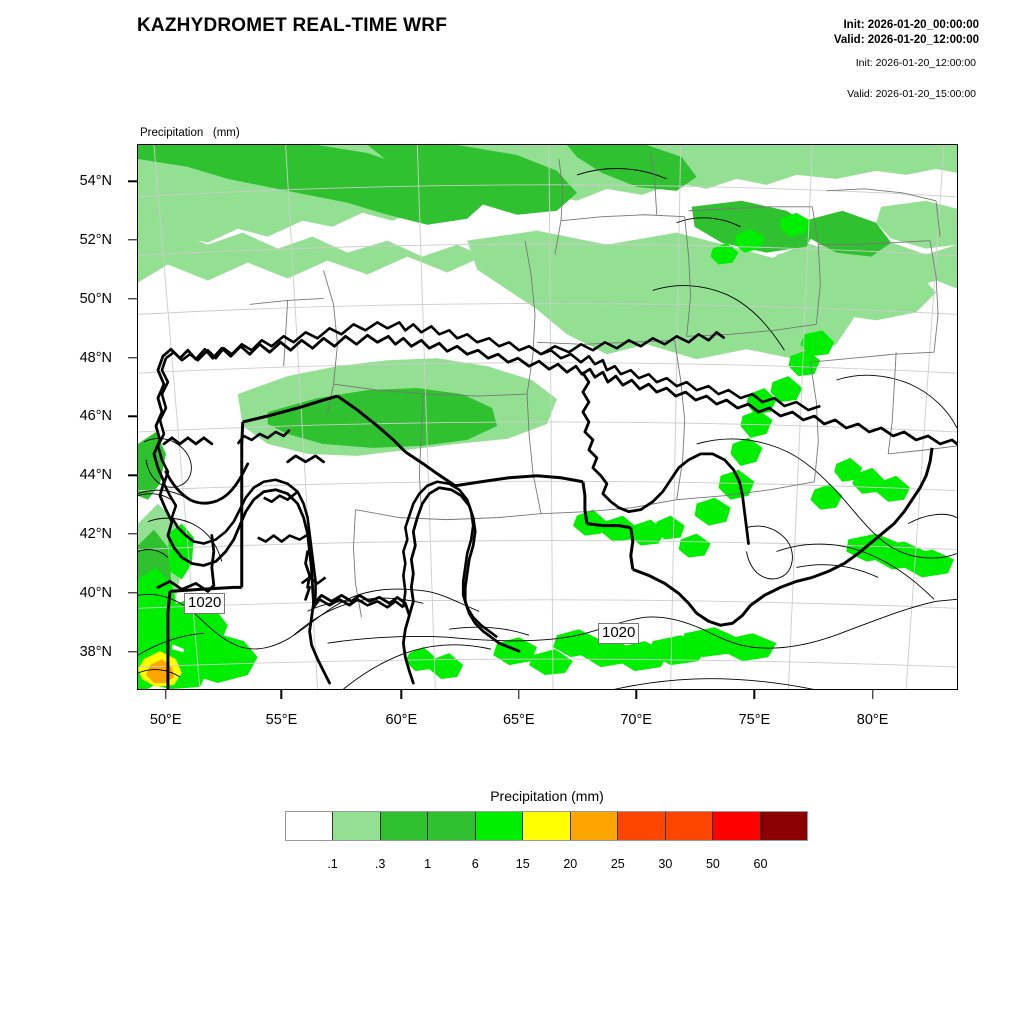 Image resolution: width=1024 pixels, height=1024 pixels. I want to click on field-label-precipitation: Precipitation (mm), so click(190, 133).